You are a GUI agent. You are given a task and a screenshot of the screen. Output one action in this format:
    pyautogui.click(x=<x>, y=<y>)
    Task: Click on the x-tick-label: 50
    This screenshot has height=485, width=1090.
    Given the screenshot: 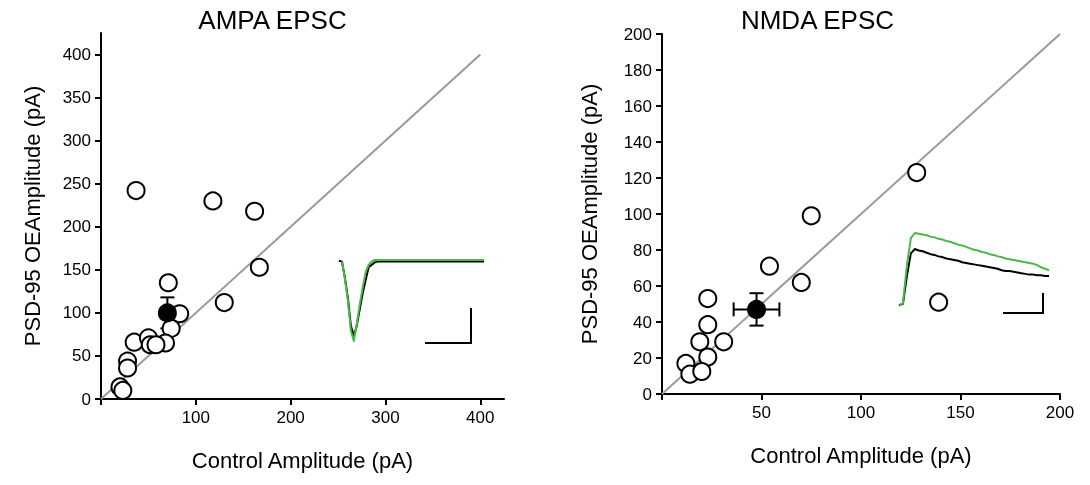 What is the action you would take?
    pyautogui.click(x=761, y=412)
    